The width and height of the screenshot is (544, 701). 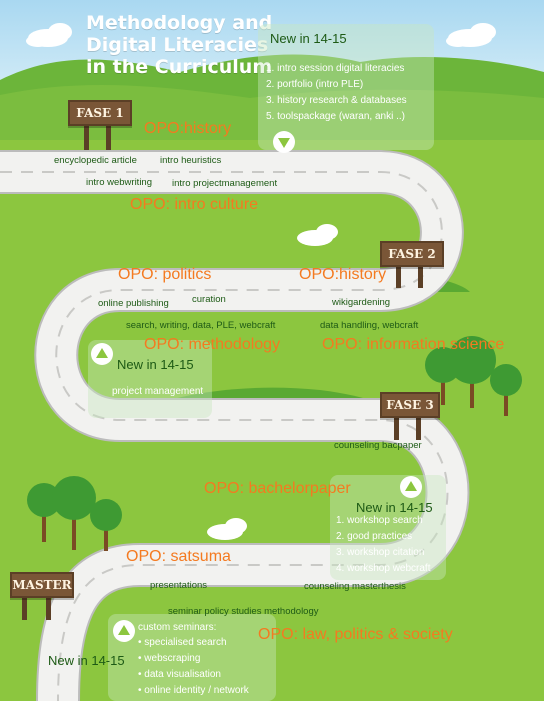 What do you see at coordinates (133, 303) in the screenshot?
I see `skill-label: online publishing` at bounding box center [133, 303].